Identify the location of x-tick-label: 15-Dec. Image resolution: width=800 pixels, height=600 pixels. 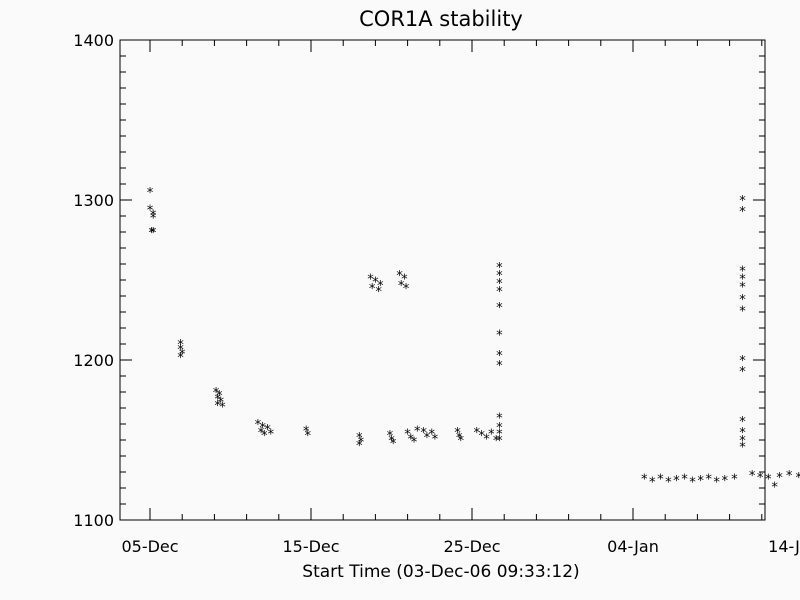
(310, 546).